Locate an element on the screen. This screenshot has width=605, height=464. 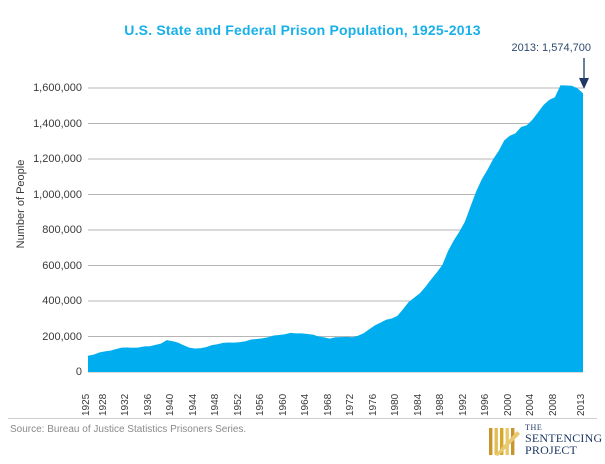
x-tick-label: 1984 is located at coordinates (418, 404).